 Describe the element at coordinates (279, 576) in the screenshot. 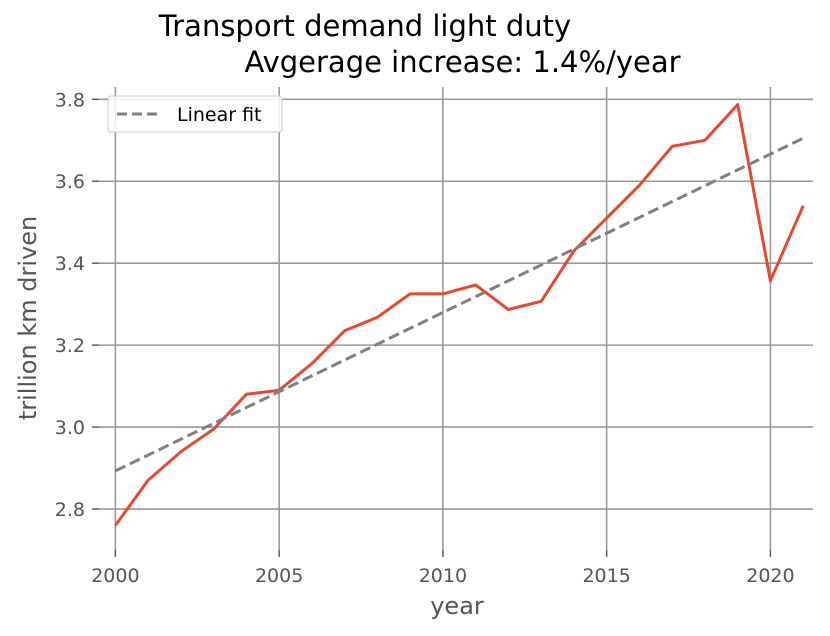

I see `x-tick-label: 2005` at that location.